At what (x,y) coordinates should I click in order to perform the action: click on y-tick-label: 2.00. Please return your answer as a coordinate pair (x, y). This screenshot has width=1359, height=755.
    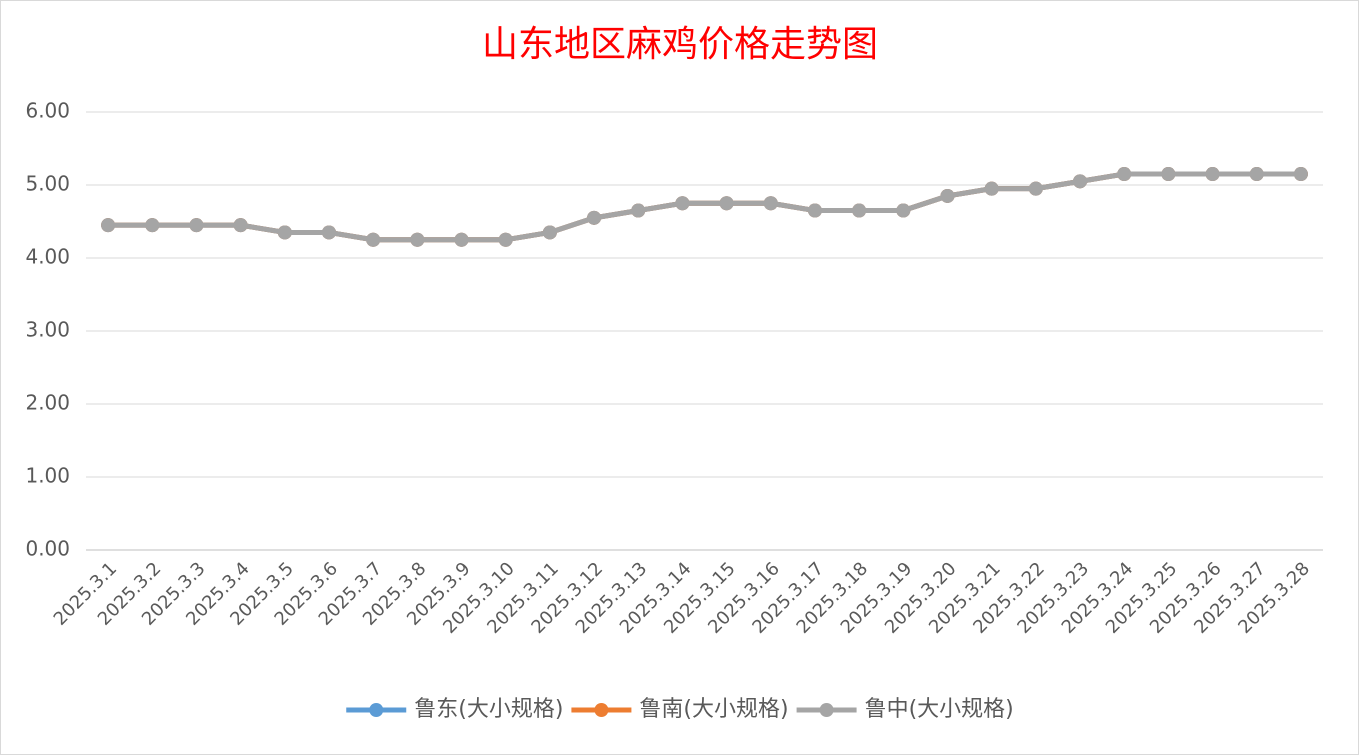
    Looking at the image, I should click on (47, 403).